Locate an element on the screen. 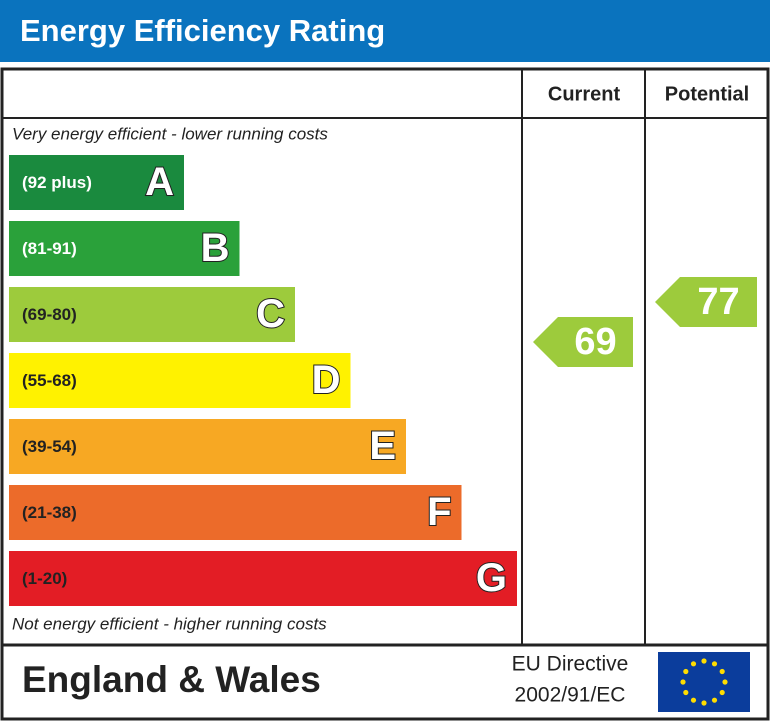 The height and width of the screenshot is (727, 770). region: England & Wales is located at coordinates (171, 679).